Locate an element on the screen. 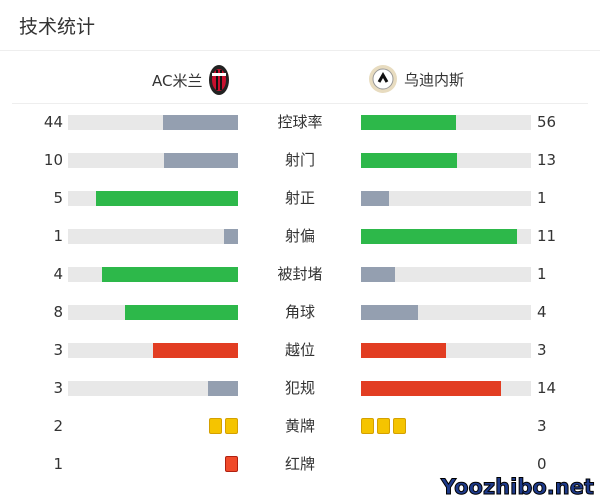 Image resolution: width=600 pixels, height=499 pixels. ac-milan-logo-icon is located at coordinates (219, 80).